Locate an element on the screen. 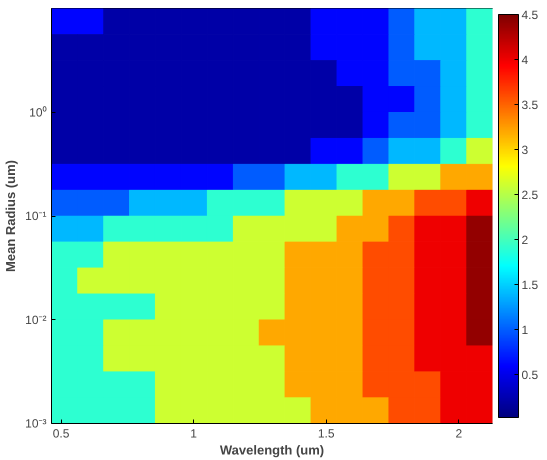  y-tick-label: 10⁰ is located at coordinates (38, 112).